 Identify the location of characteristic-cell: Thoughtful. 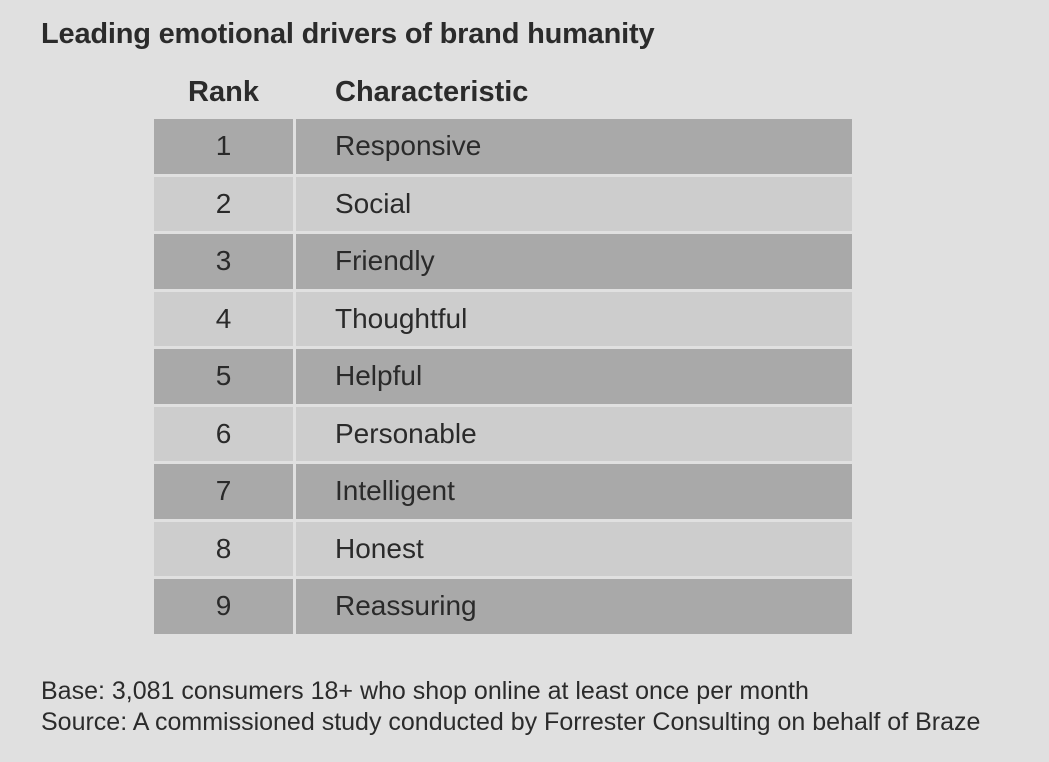
(574, 318).